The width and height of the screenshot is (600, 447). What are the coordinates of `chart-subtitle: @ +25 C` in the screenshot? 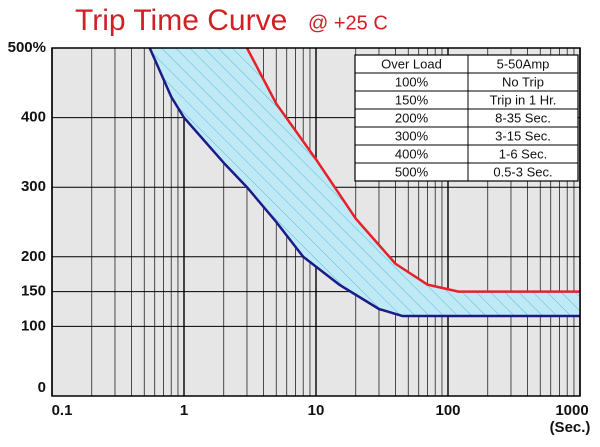 It's located at (348, 23).